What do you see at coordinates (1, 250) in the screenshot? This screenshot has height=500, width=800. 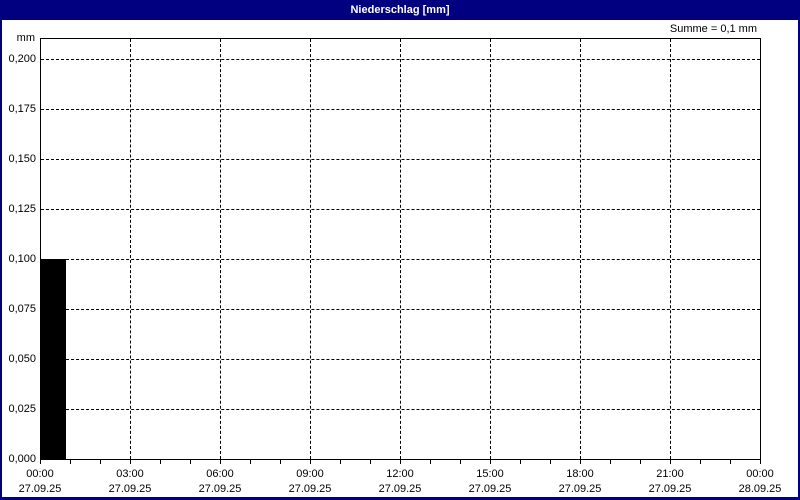 I see `window-border-left` at bounding box center [1, 250].